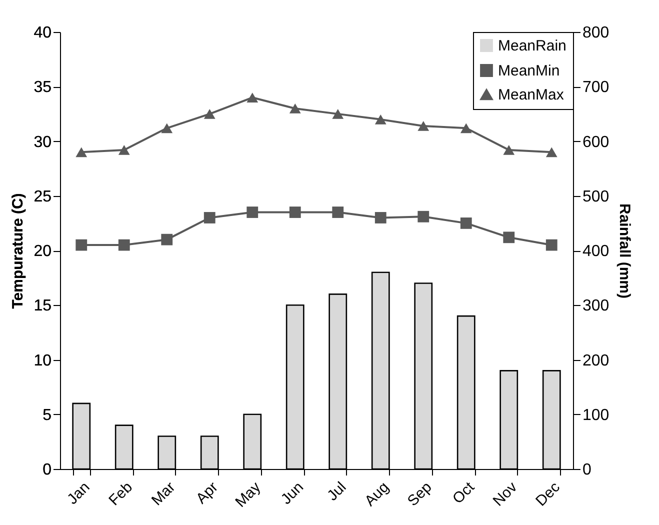 The width and height of the screenshot is (659, 525). What do you see at coordinates (43, 33) in the screenshot?
I see `y-tick-label: 40` at bounding box center [43, 33].